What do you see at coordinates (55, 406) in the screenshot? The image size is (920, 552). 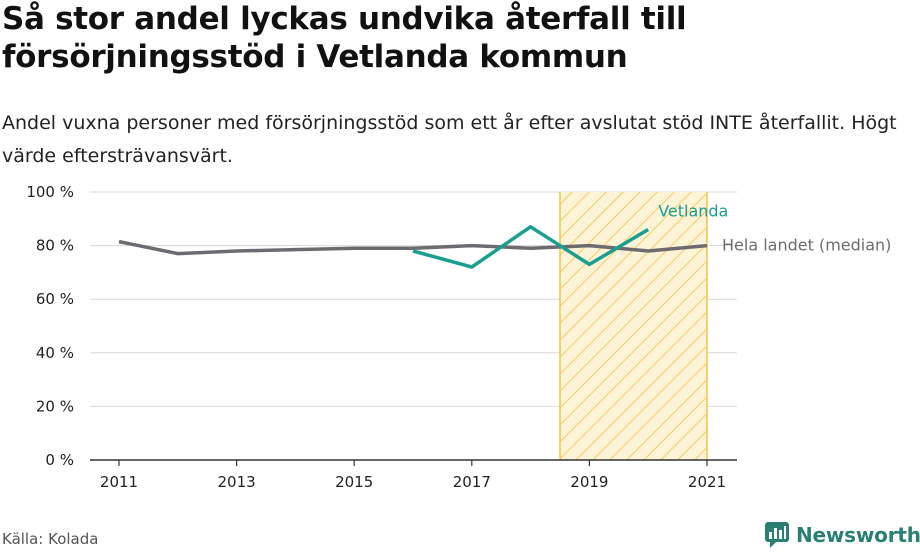 I see `y-tick-label: 20 %` at bounding box center [55, 406].